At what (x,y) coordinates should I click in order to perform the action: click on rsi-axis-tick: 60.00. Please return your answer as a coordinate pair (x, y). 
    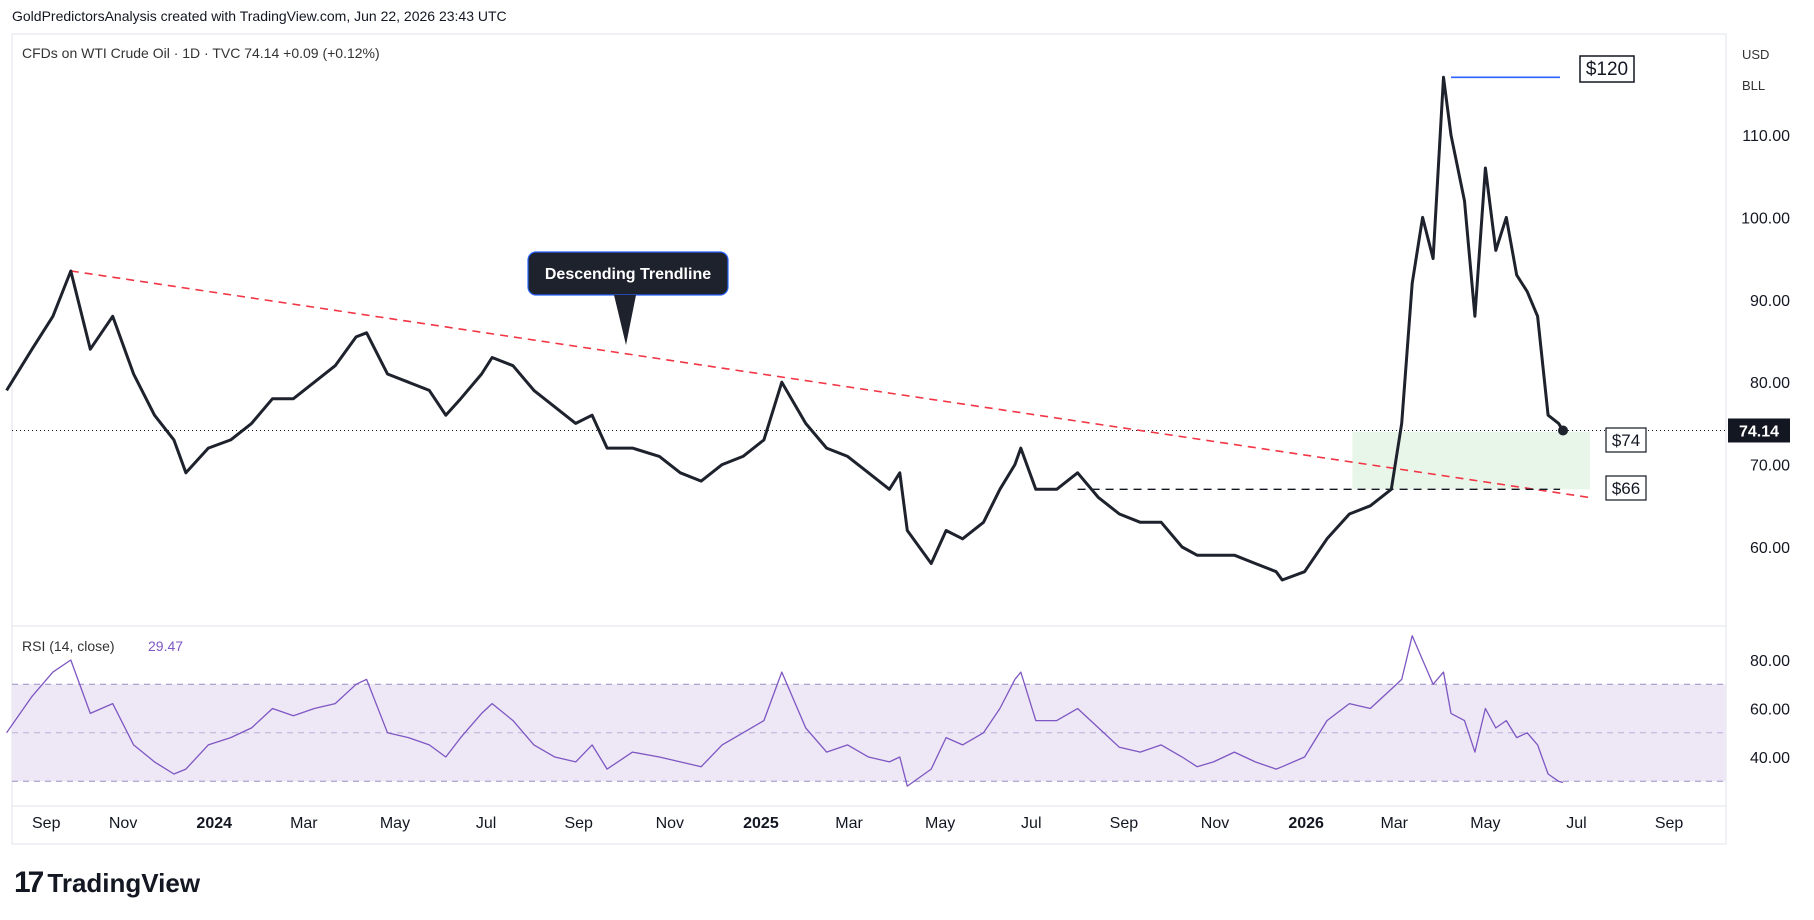
    Looking at the image, I should click on (1770, 710).